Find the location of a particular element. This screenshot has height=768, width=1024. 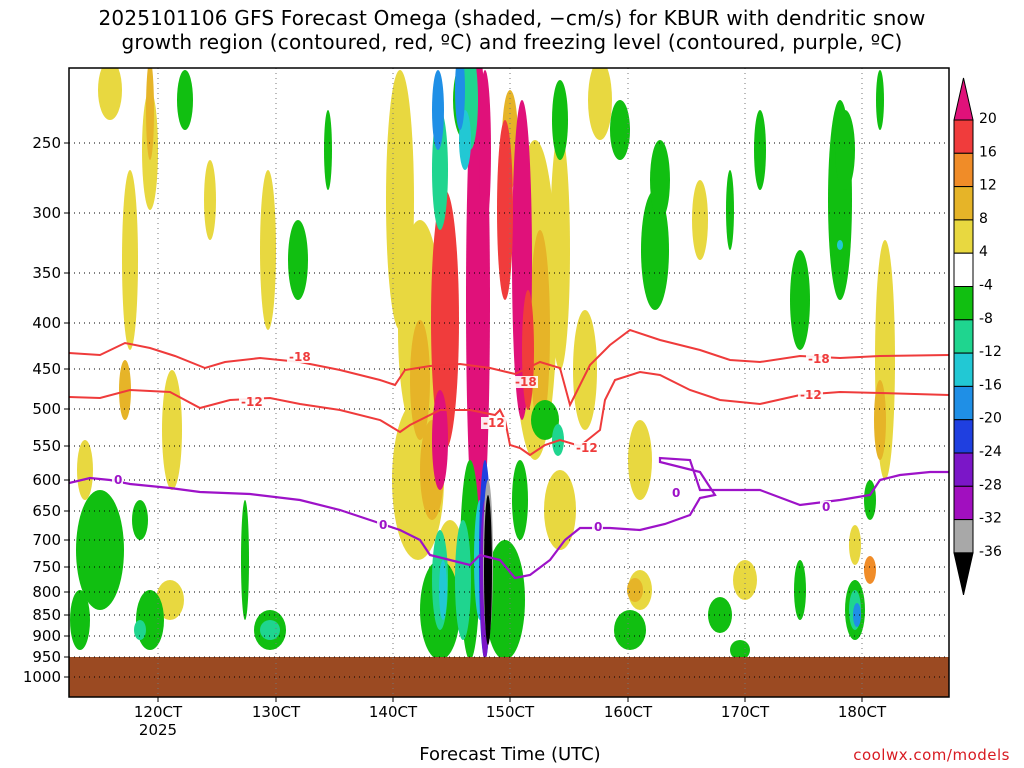

x-tick-label: 140CT is located at coordinates (393, 712).